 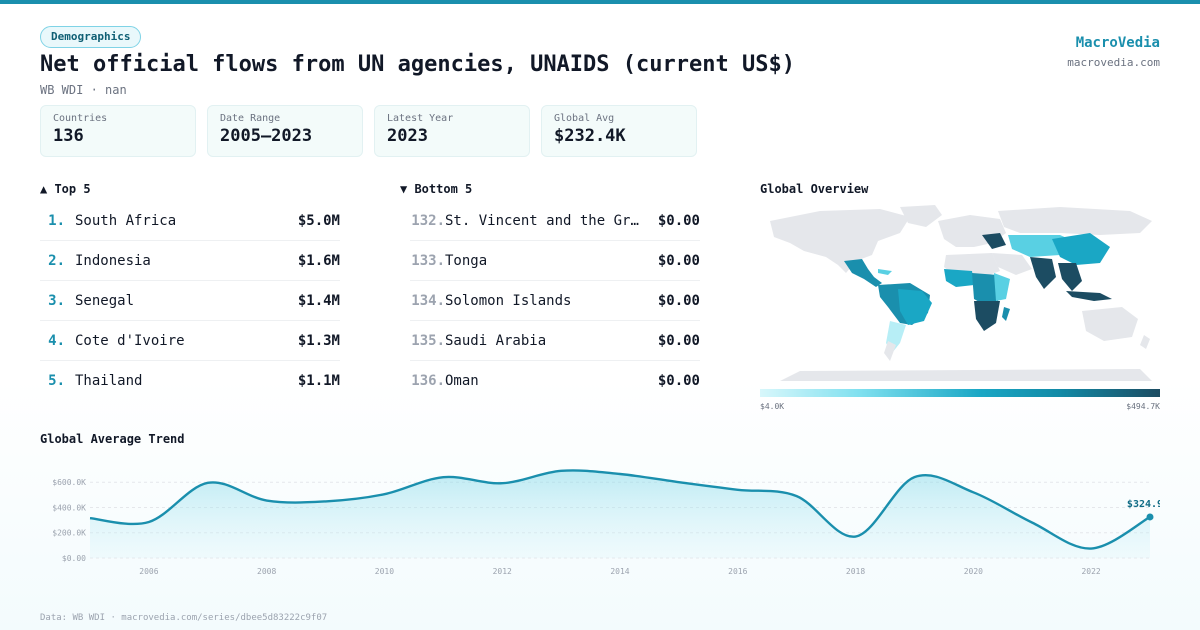 What do you see at coordinates (56, 260) in the screenshot?
I see `rank-number: 2.` at bounding box center [56, 260].